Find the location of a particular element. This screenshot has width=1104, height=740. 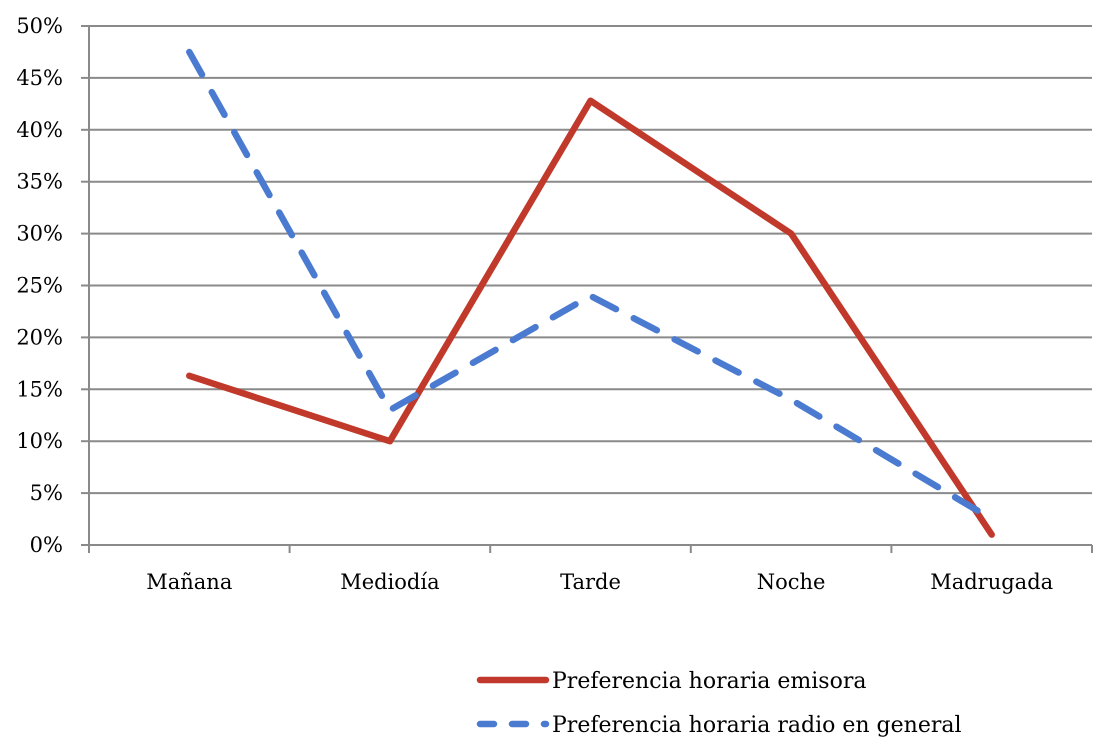

x-tick-label: Mañana is located at coordinates (189, 582).